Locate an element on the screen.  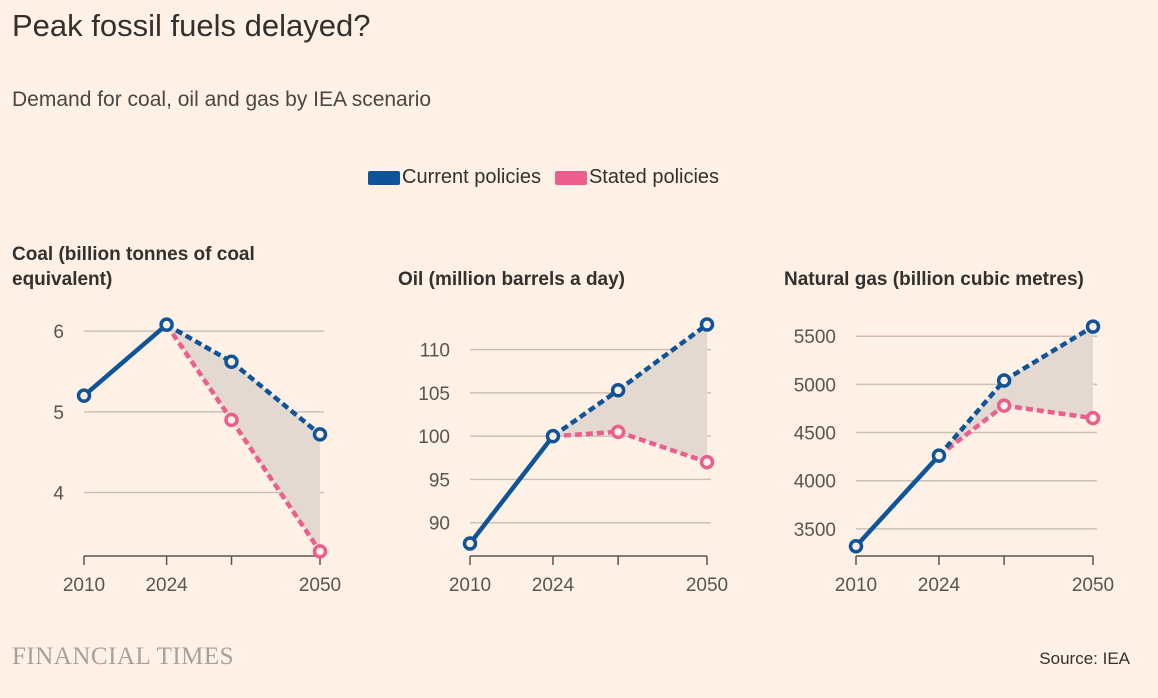
oil-x-tick-label: 2024 is located at coordinates (553, 585).